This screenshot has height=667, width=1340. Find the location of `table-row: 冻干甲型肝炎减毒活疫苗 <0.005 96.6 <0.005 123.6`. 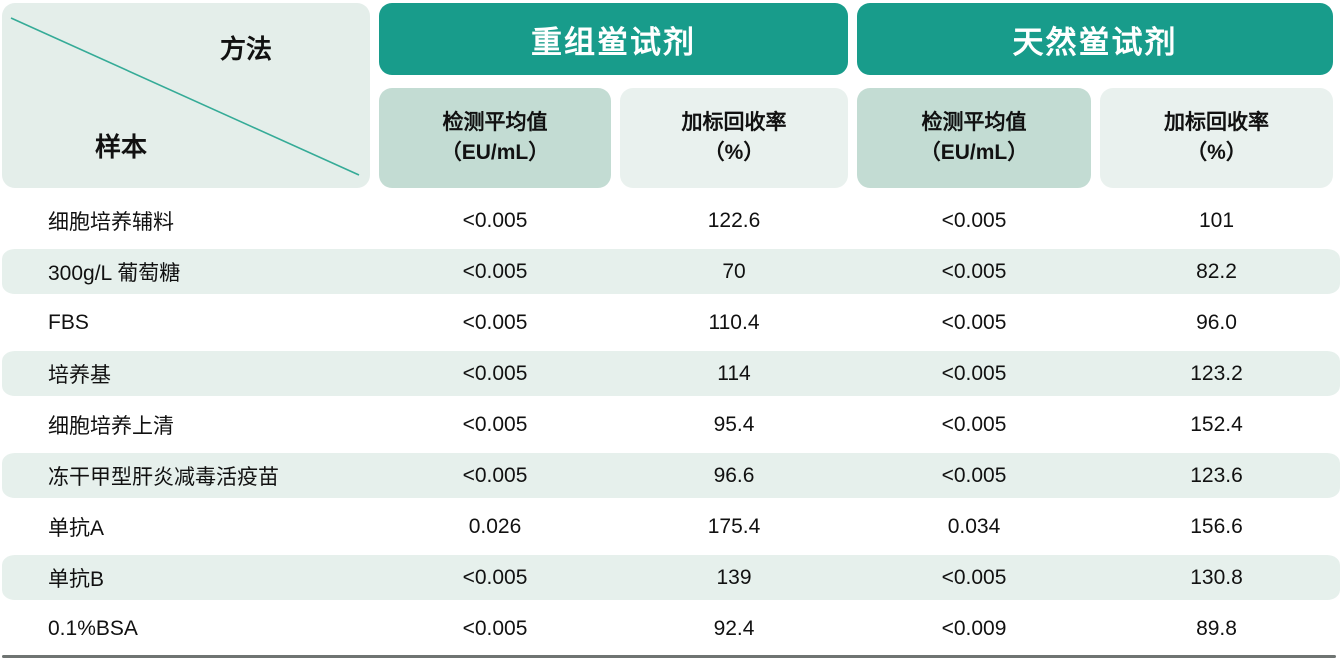

table-row: 冻干甲型肝炎减毒活疫苗 <0.005 96.6 <0.005 123.6 is located at coordinates (671, 475).